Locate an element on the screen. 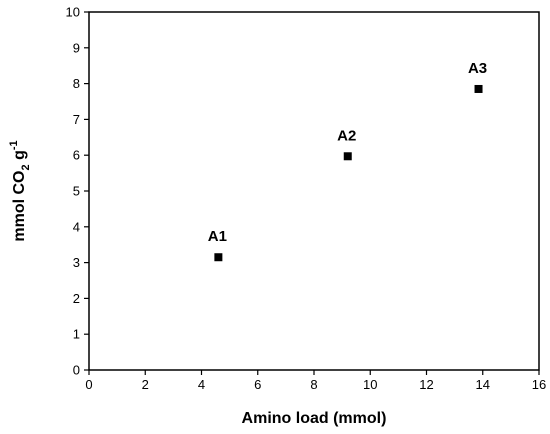 Image resolution: width=550 pixels, height=434 pixels. x-tick-label: 10 is located at coordinates (370, 384).